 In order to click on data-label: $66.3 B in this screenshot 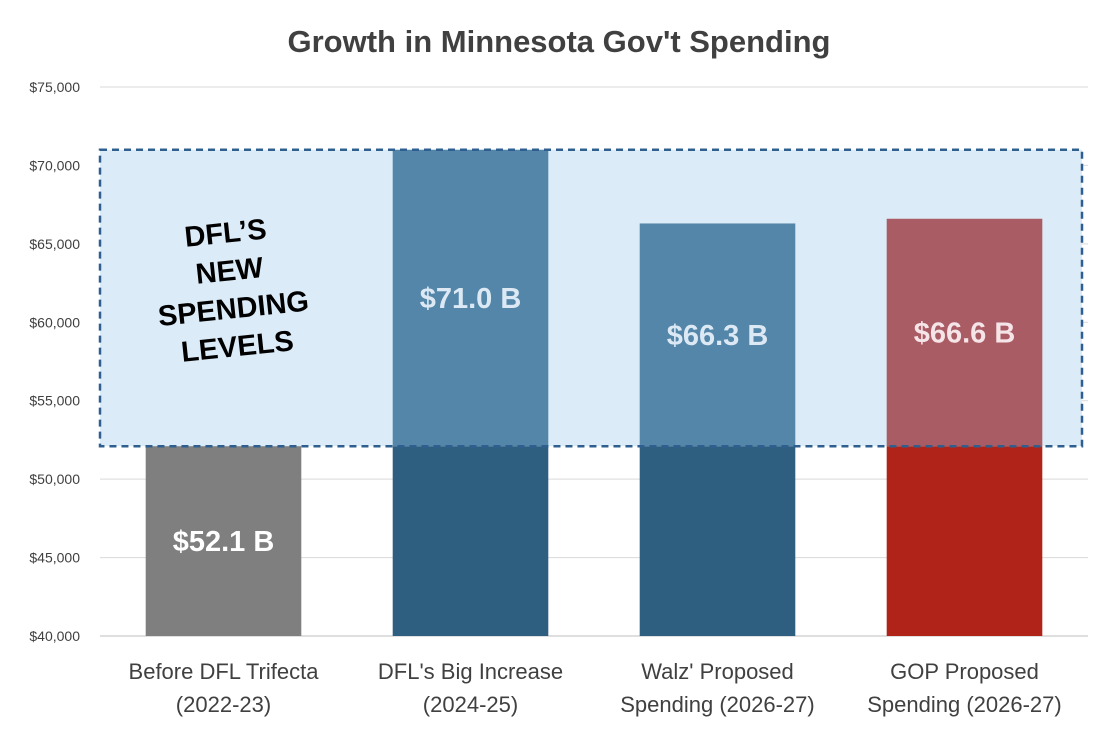, I will do `click(718, 336)`.